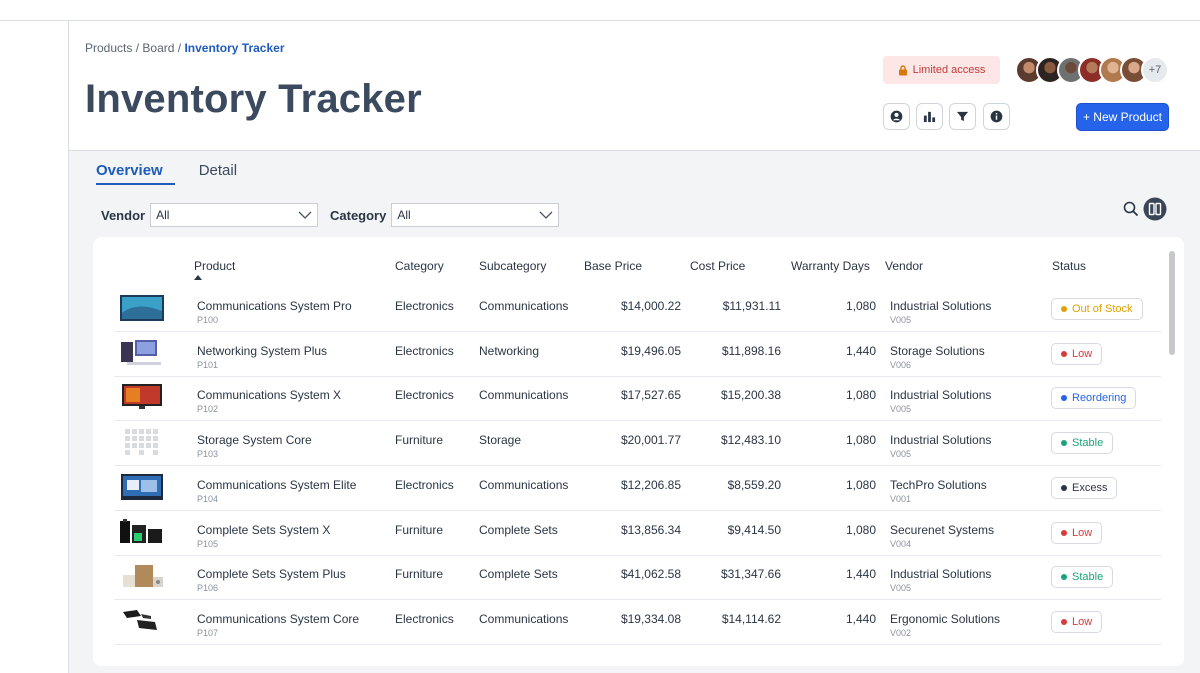 The image size is (1200, 673). I want to click on vertical-scrollbar, so click(1172, 303).